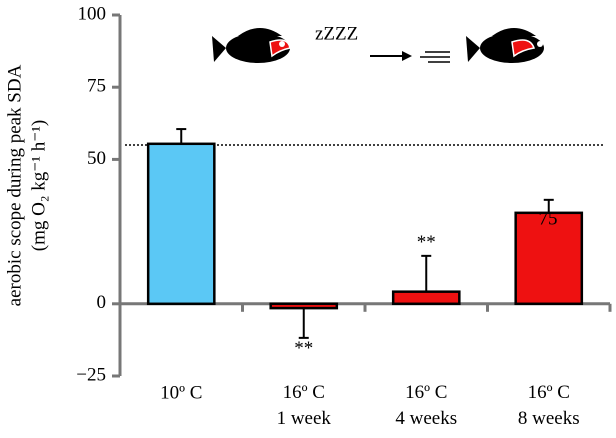 The height and width of the screenshot is (438, 616). Describe the element at coordinates (14, 185) in the screenshot. I see `y-axis-label: aerobic scope during peak SDA` at that location.